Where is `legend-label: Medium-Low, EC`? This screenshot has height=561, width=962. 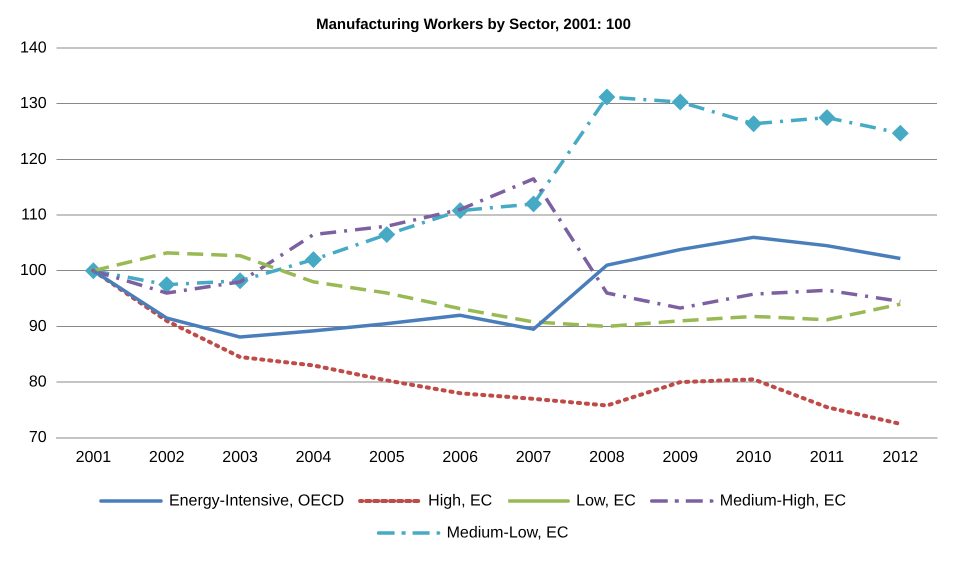 legend-label: Medium-Low, EC is located at coordinates (507, 533).